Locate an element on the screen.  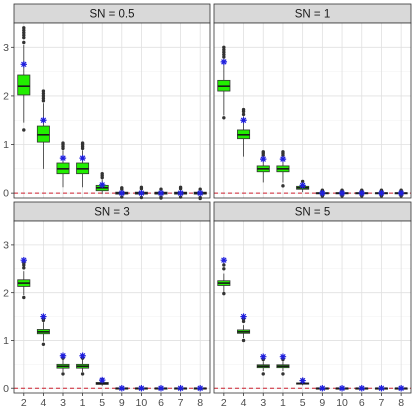
x-tick-label: 7 is located at coordinates (382, 403).